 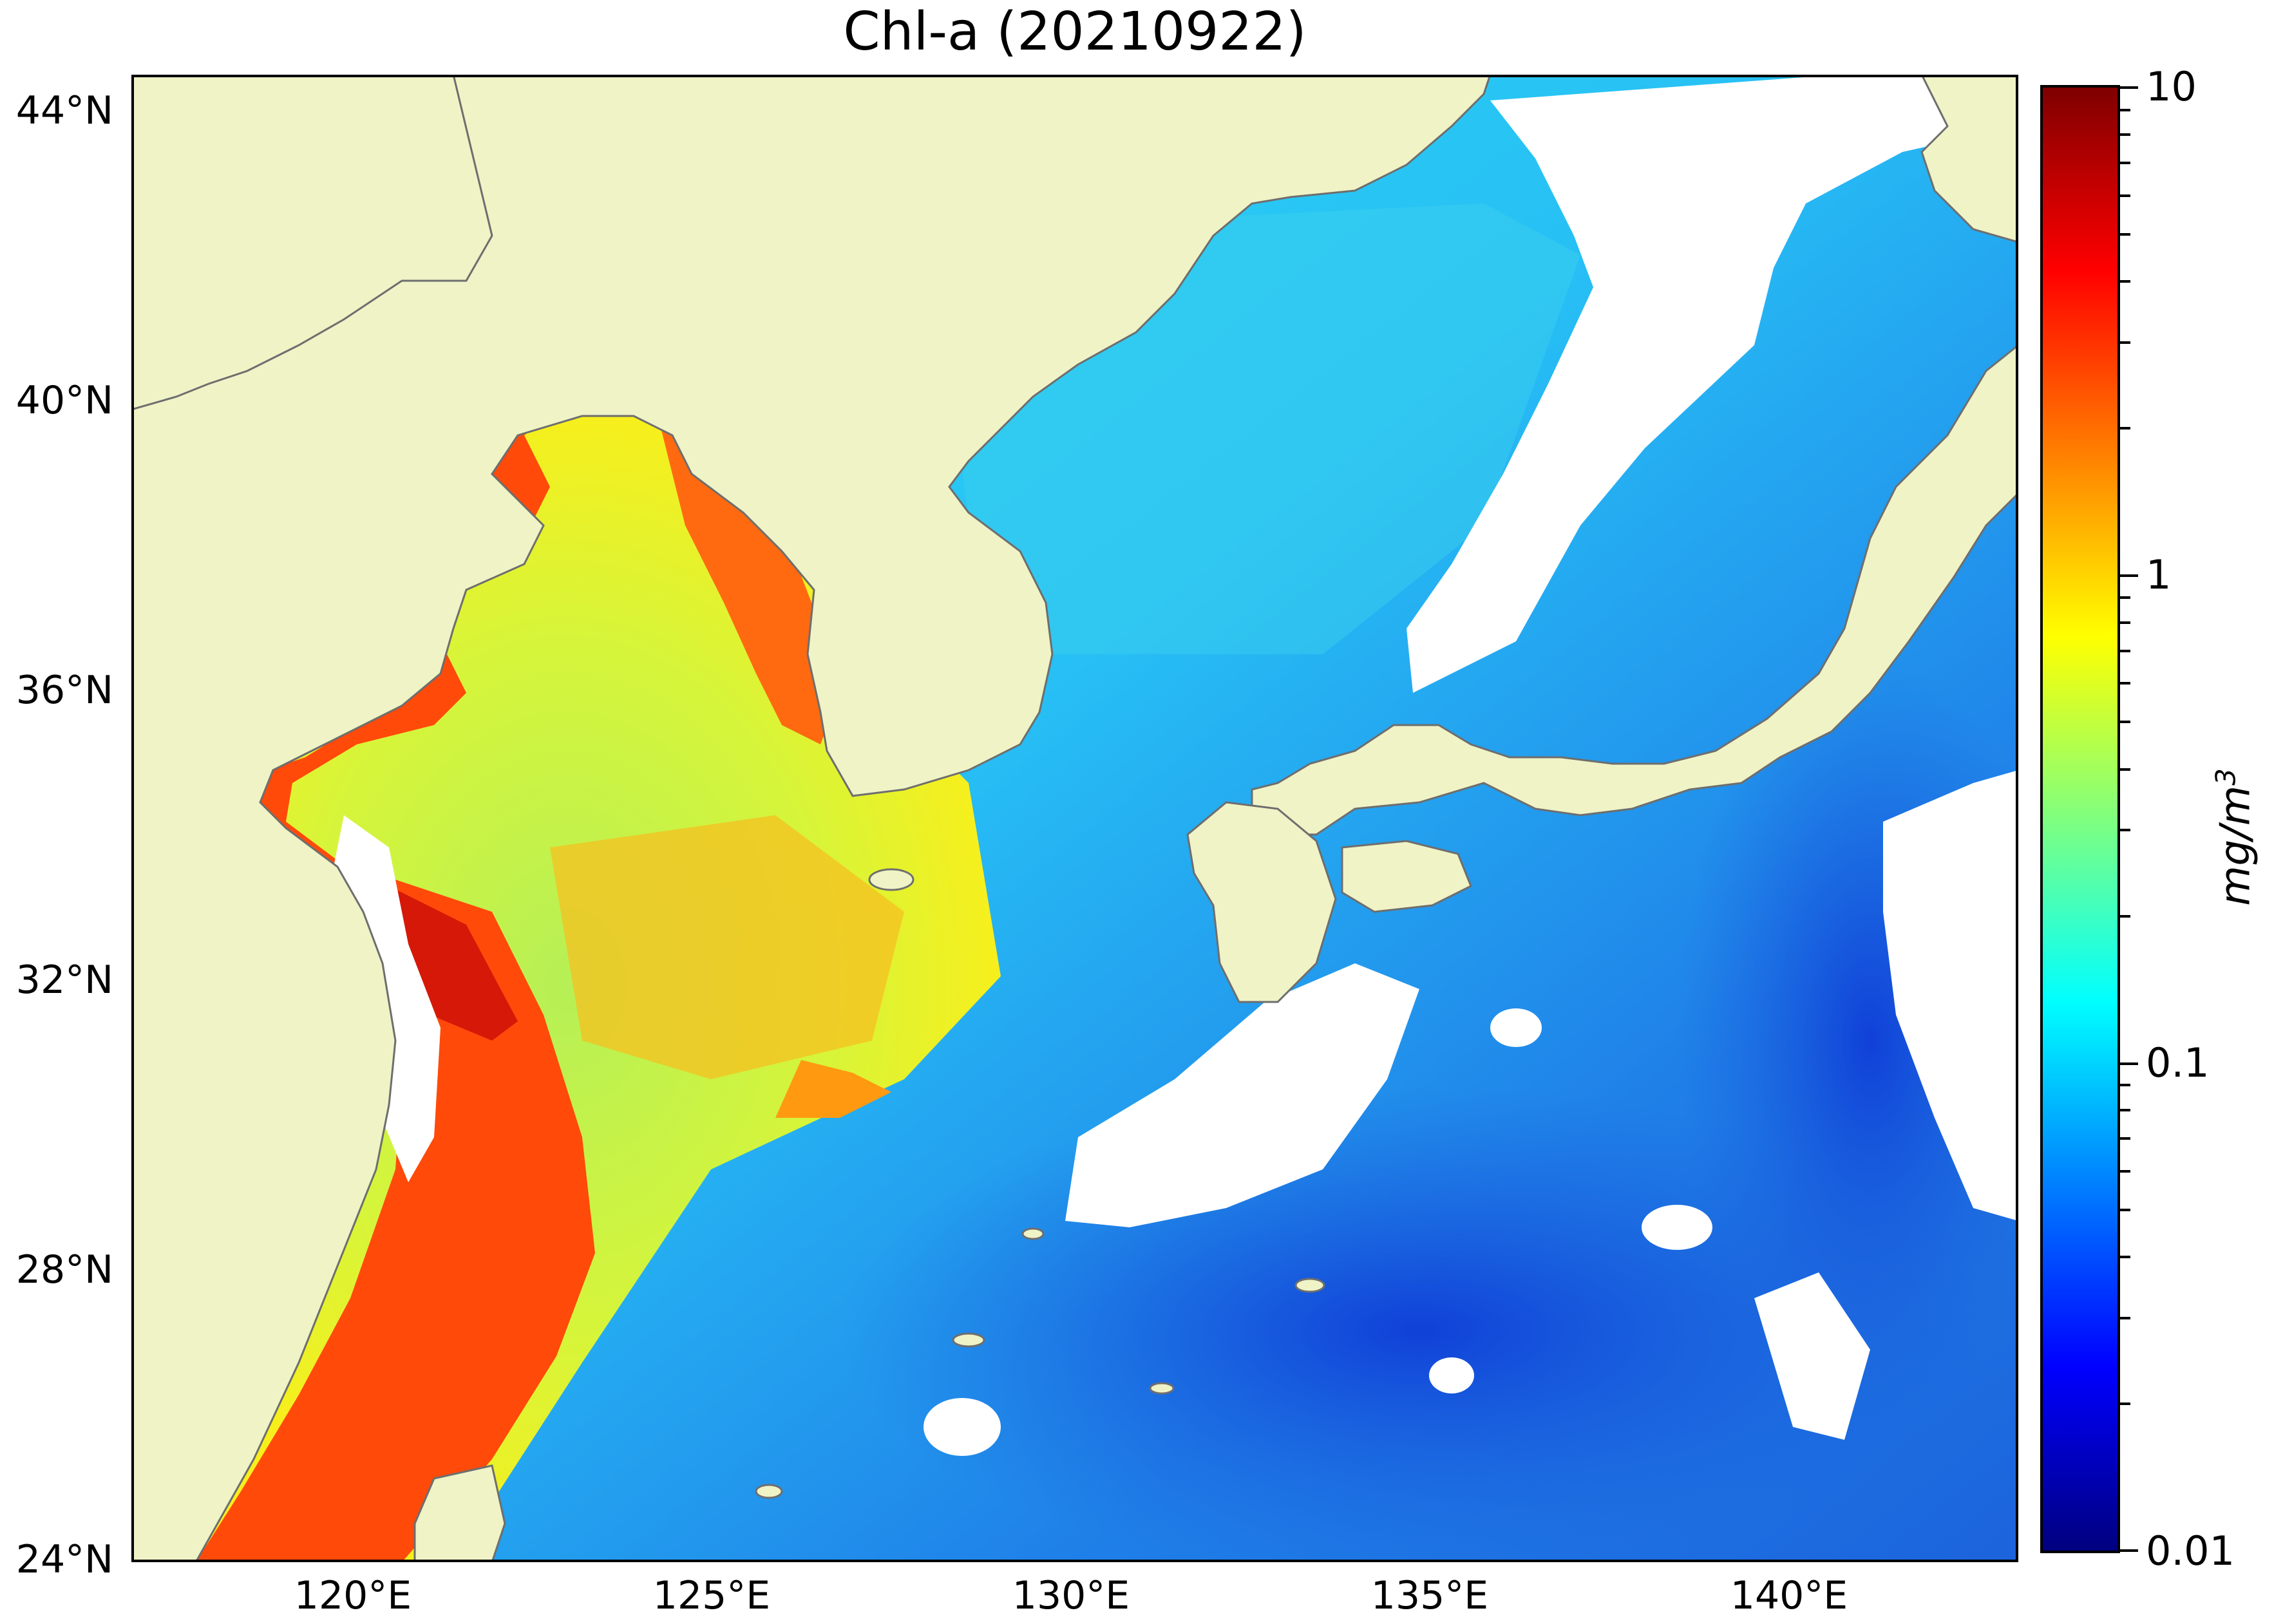 I want to click on lat-label-36n: 36°N, so click(x=64, y=691).